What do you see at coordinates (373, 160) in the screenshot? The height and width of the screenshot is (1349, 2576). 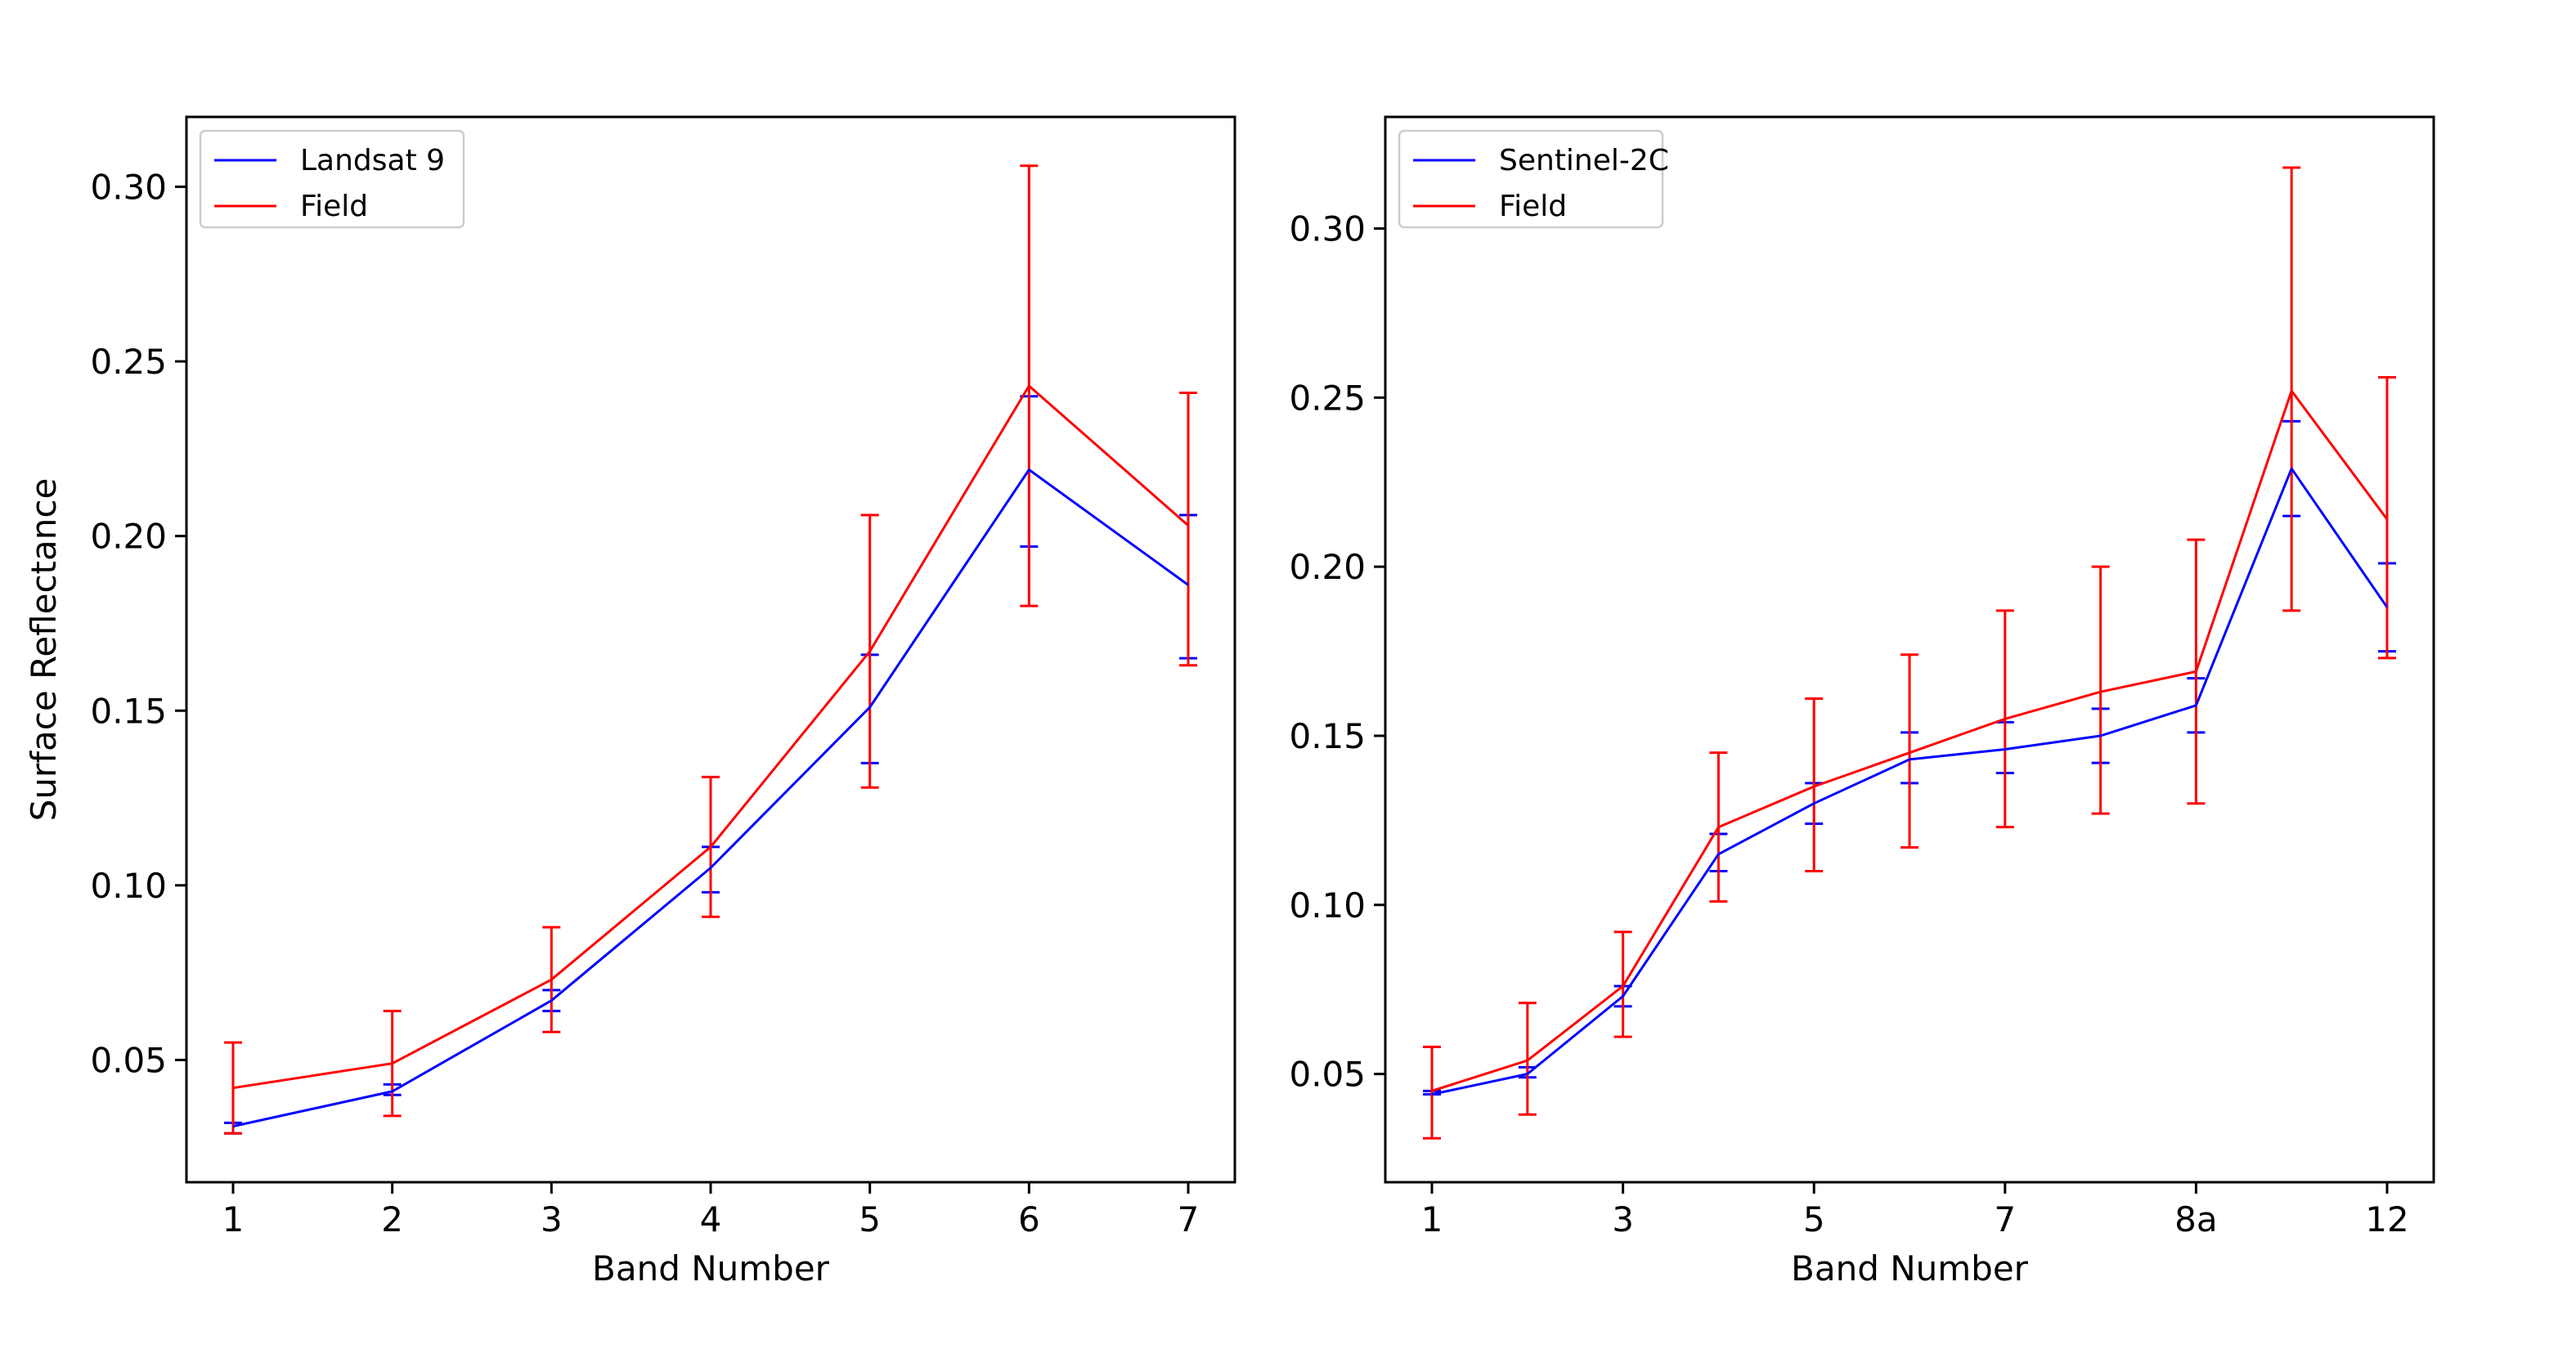 I see `legend-label-landsat-9: Landsat 9` at bounding box center [373, 160].